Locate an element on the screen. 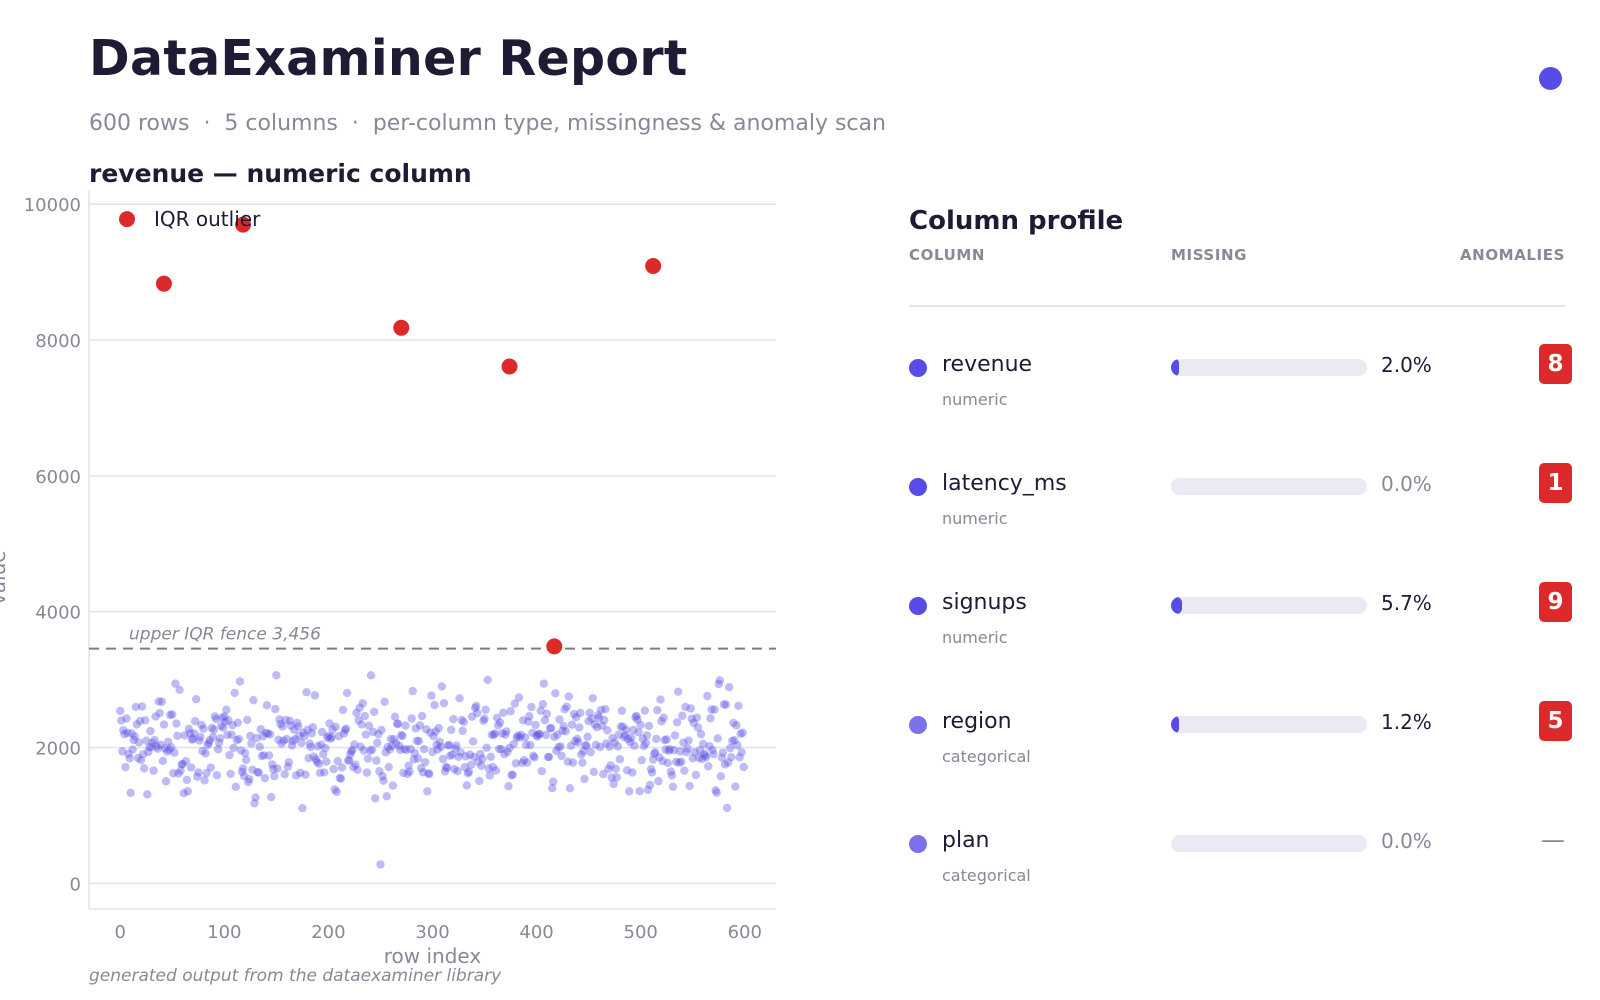 The width and height of the screenshot is (1600, 1000). y-tick-label: 0 is located at coordinates (75, 884).